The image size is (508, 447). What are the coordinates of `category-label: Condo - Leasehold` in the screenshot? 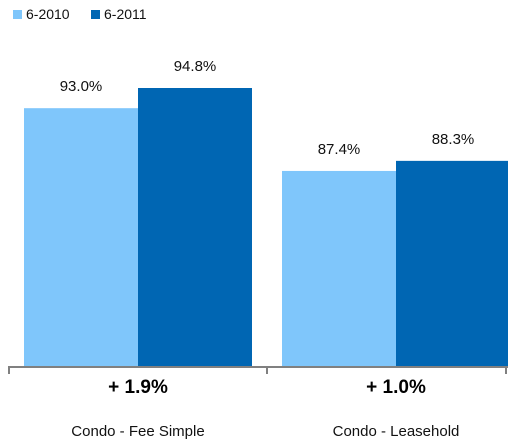 It's located at (396, 431).